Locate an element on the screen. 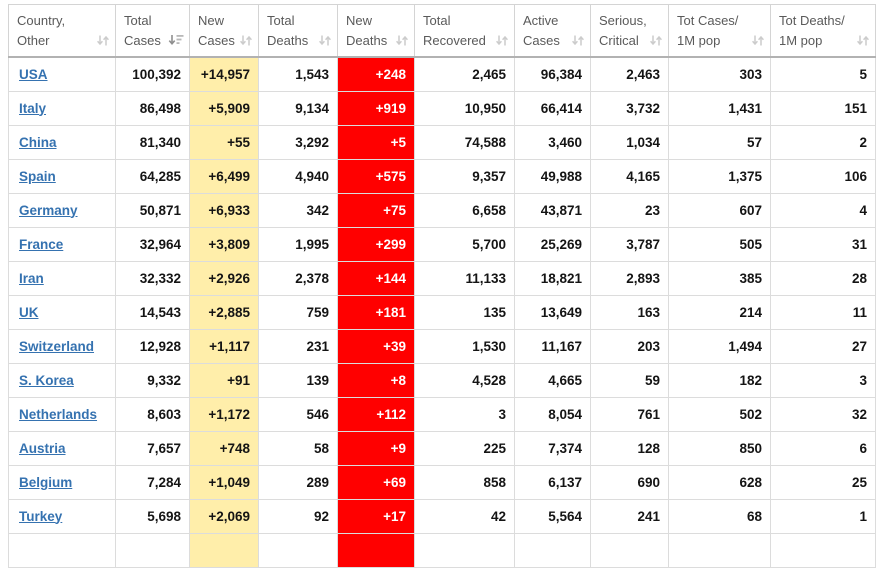 The image size is (879, 568). cell-country: Switzerland is located at coordinates (62, 346).